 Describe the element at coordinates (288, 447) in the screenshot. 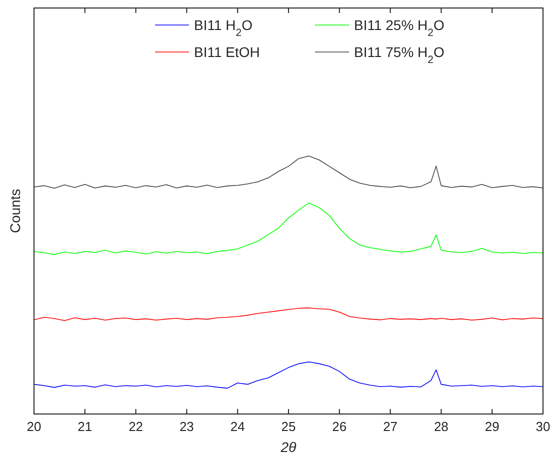

I see `x-axis-title: 2θ` at that location.